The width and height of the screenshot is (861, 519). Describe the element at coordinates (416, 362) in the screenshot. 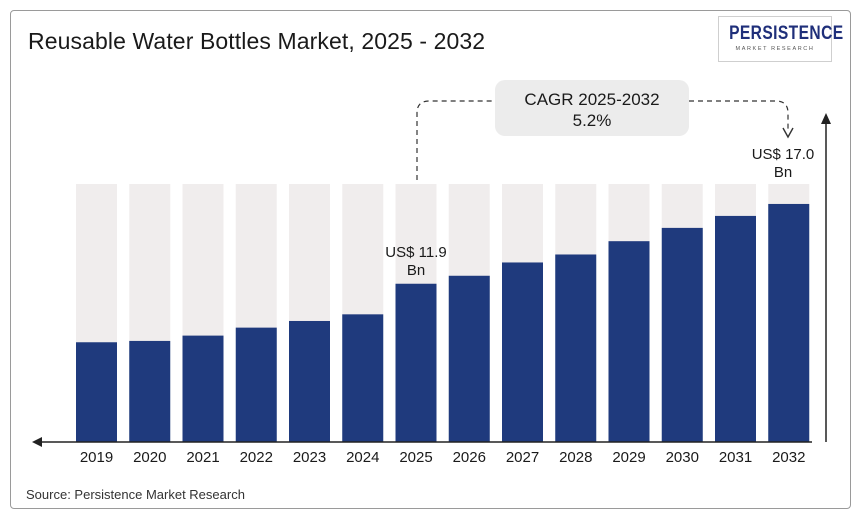

I see `bar-2025` at that location.